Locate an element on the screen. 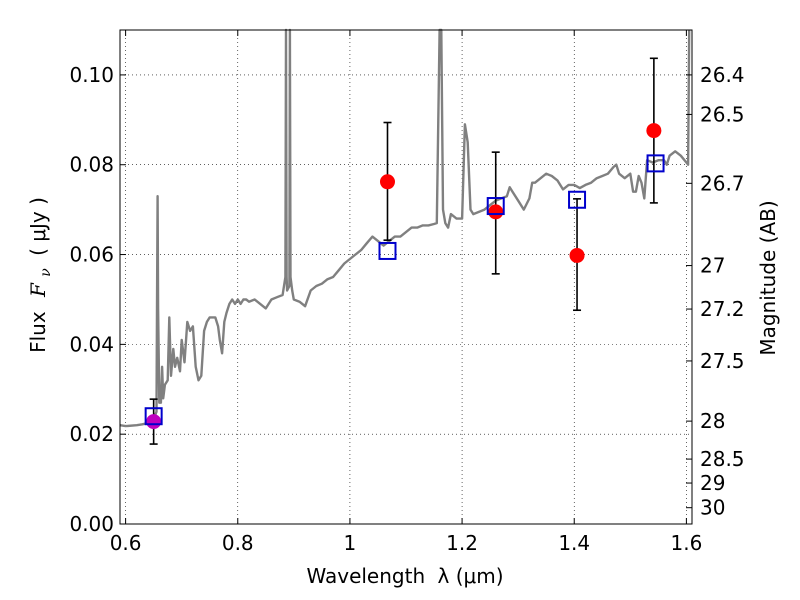 The height and width of the screenshot is (600, 800). x-tick-label: 1.6 is located at coordinates (686, 543).